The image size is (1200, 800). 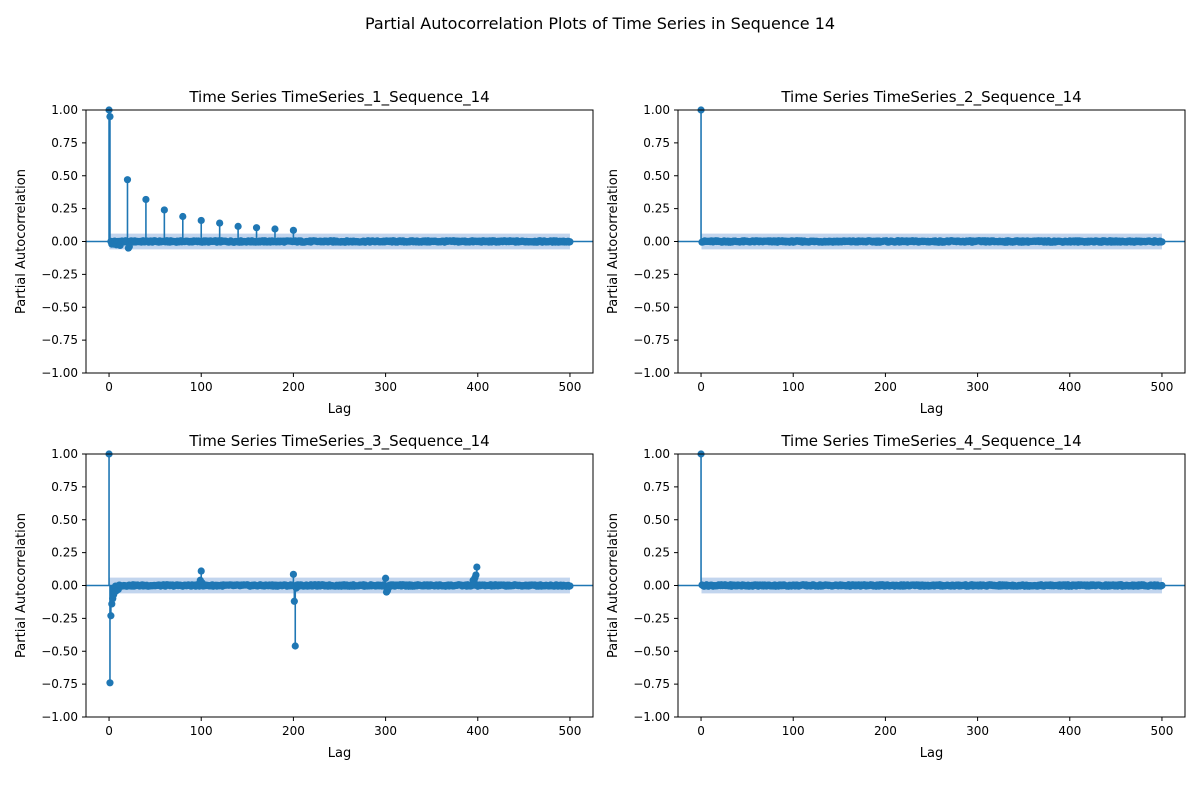 I want to click on subplot-title: Time Series TimeSeries_2_Sequence_14, so click(x=930, y=97).